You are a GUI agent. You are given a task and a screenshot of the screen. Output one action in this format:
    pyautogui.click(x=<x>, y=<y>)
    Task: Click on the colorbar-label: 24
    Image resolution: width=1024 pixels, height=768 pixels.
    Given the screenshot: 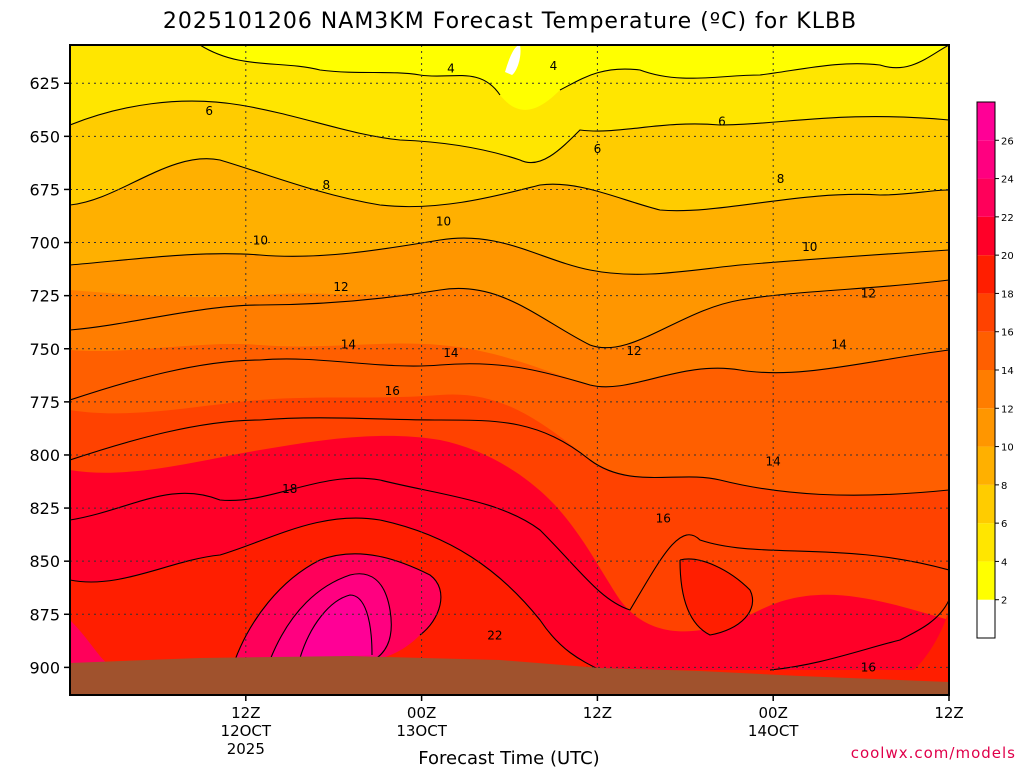 What is the action you would take?
    pyautogui.click(x=1007, y=180)
    